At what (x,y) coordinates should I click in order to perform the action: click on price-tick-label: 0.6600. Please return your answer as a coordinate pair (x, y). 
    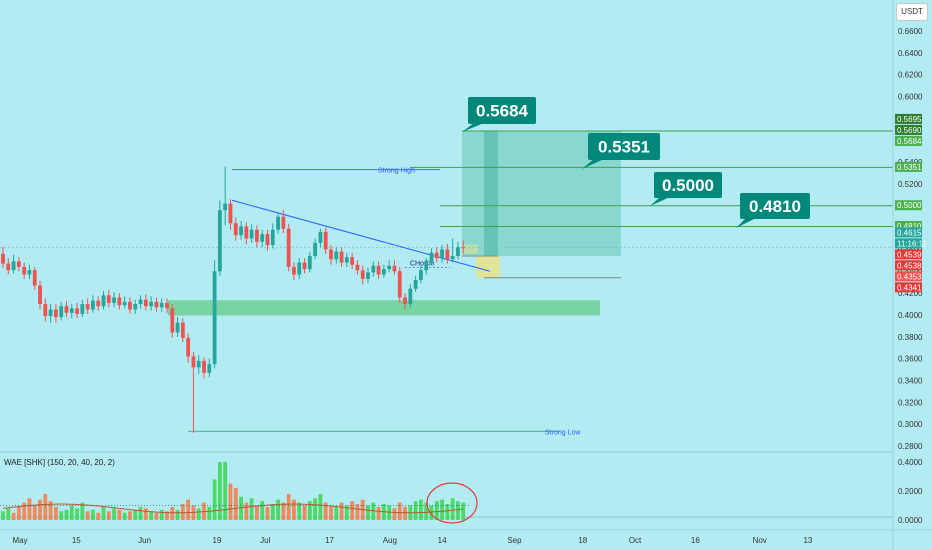
    Looking at the image, I should click on (910, 31).